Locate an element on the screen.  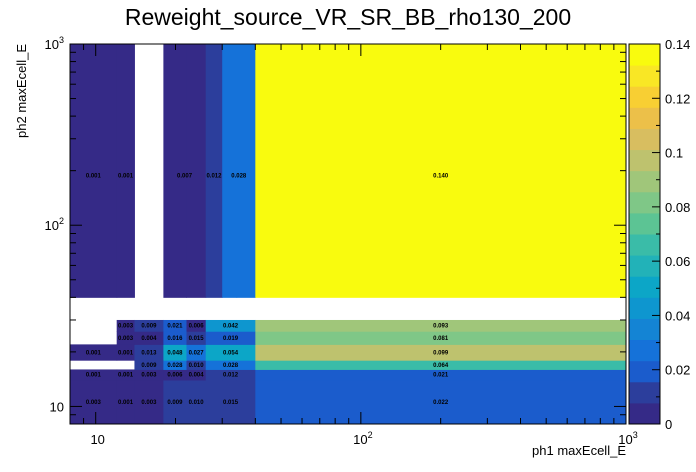
cell-value-label: 0.016 is located at coordinates (175, 339).